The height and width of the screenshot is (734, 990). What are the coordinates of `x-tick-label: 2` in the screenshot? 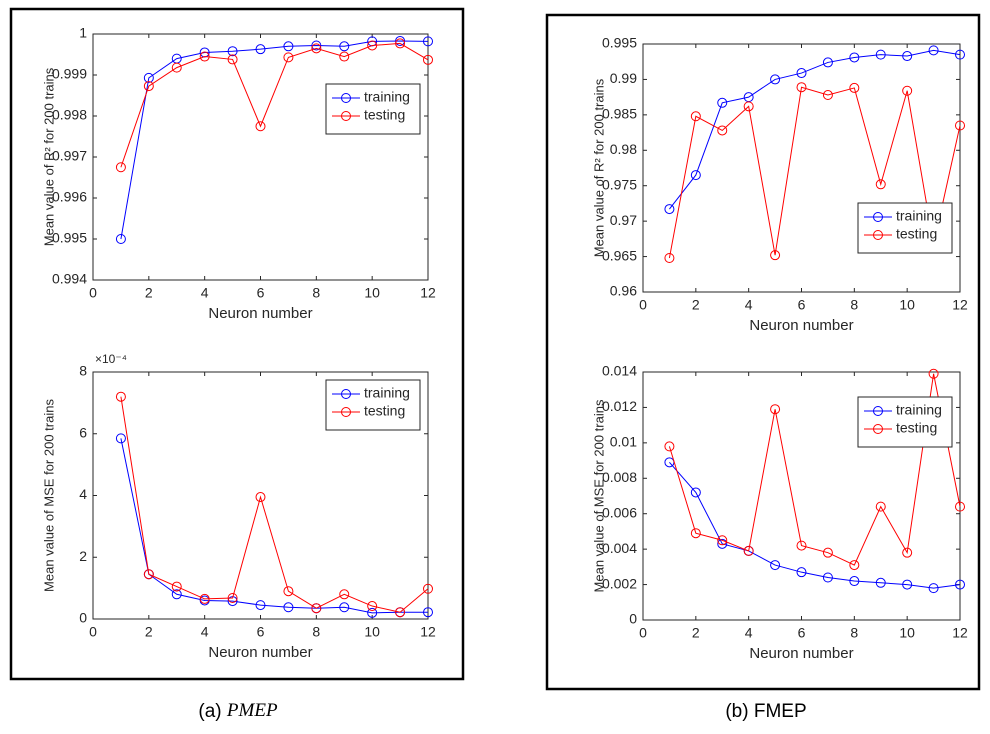 It's located at (149, 293).